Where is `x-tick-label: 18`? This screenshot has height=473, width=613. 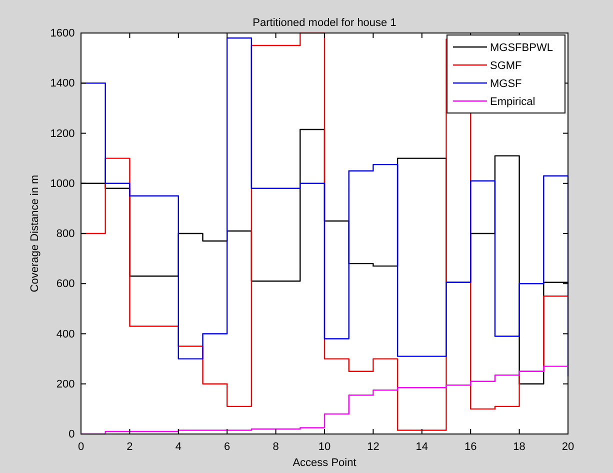 x-tick-label: 18 is located at coordinates (519, 447).